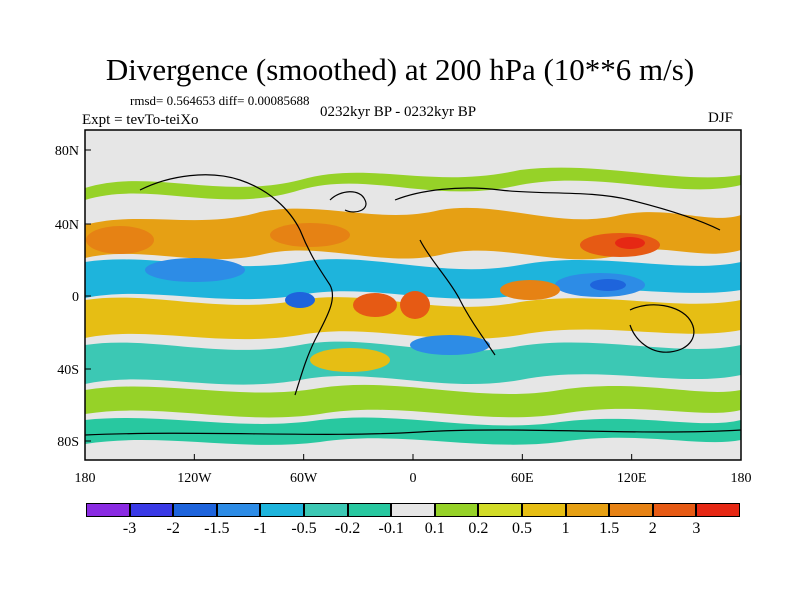 This screenshot has height=600, width=800. I want to click on lon-label: 60E, so click(522, 478).